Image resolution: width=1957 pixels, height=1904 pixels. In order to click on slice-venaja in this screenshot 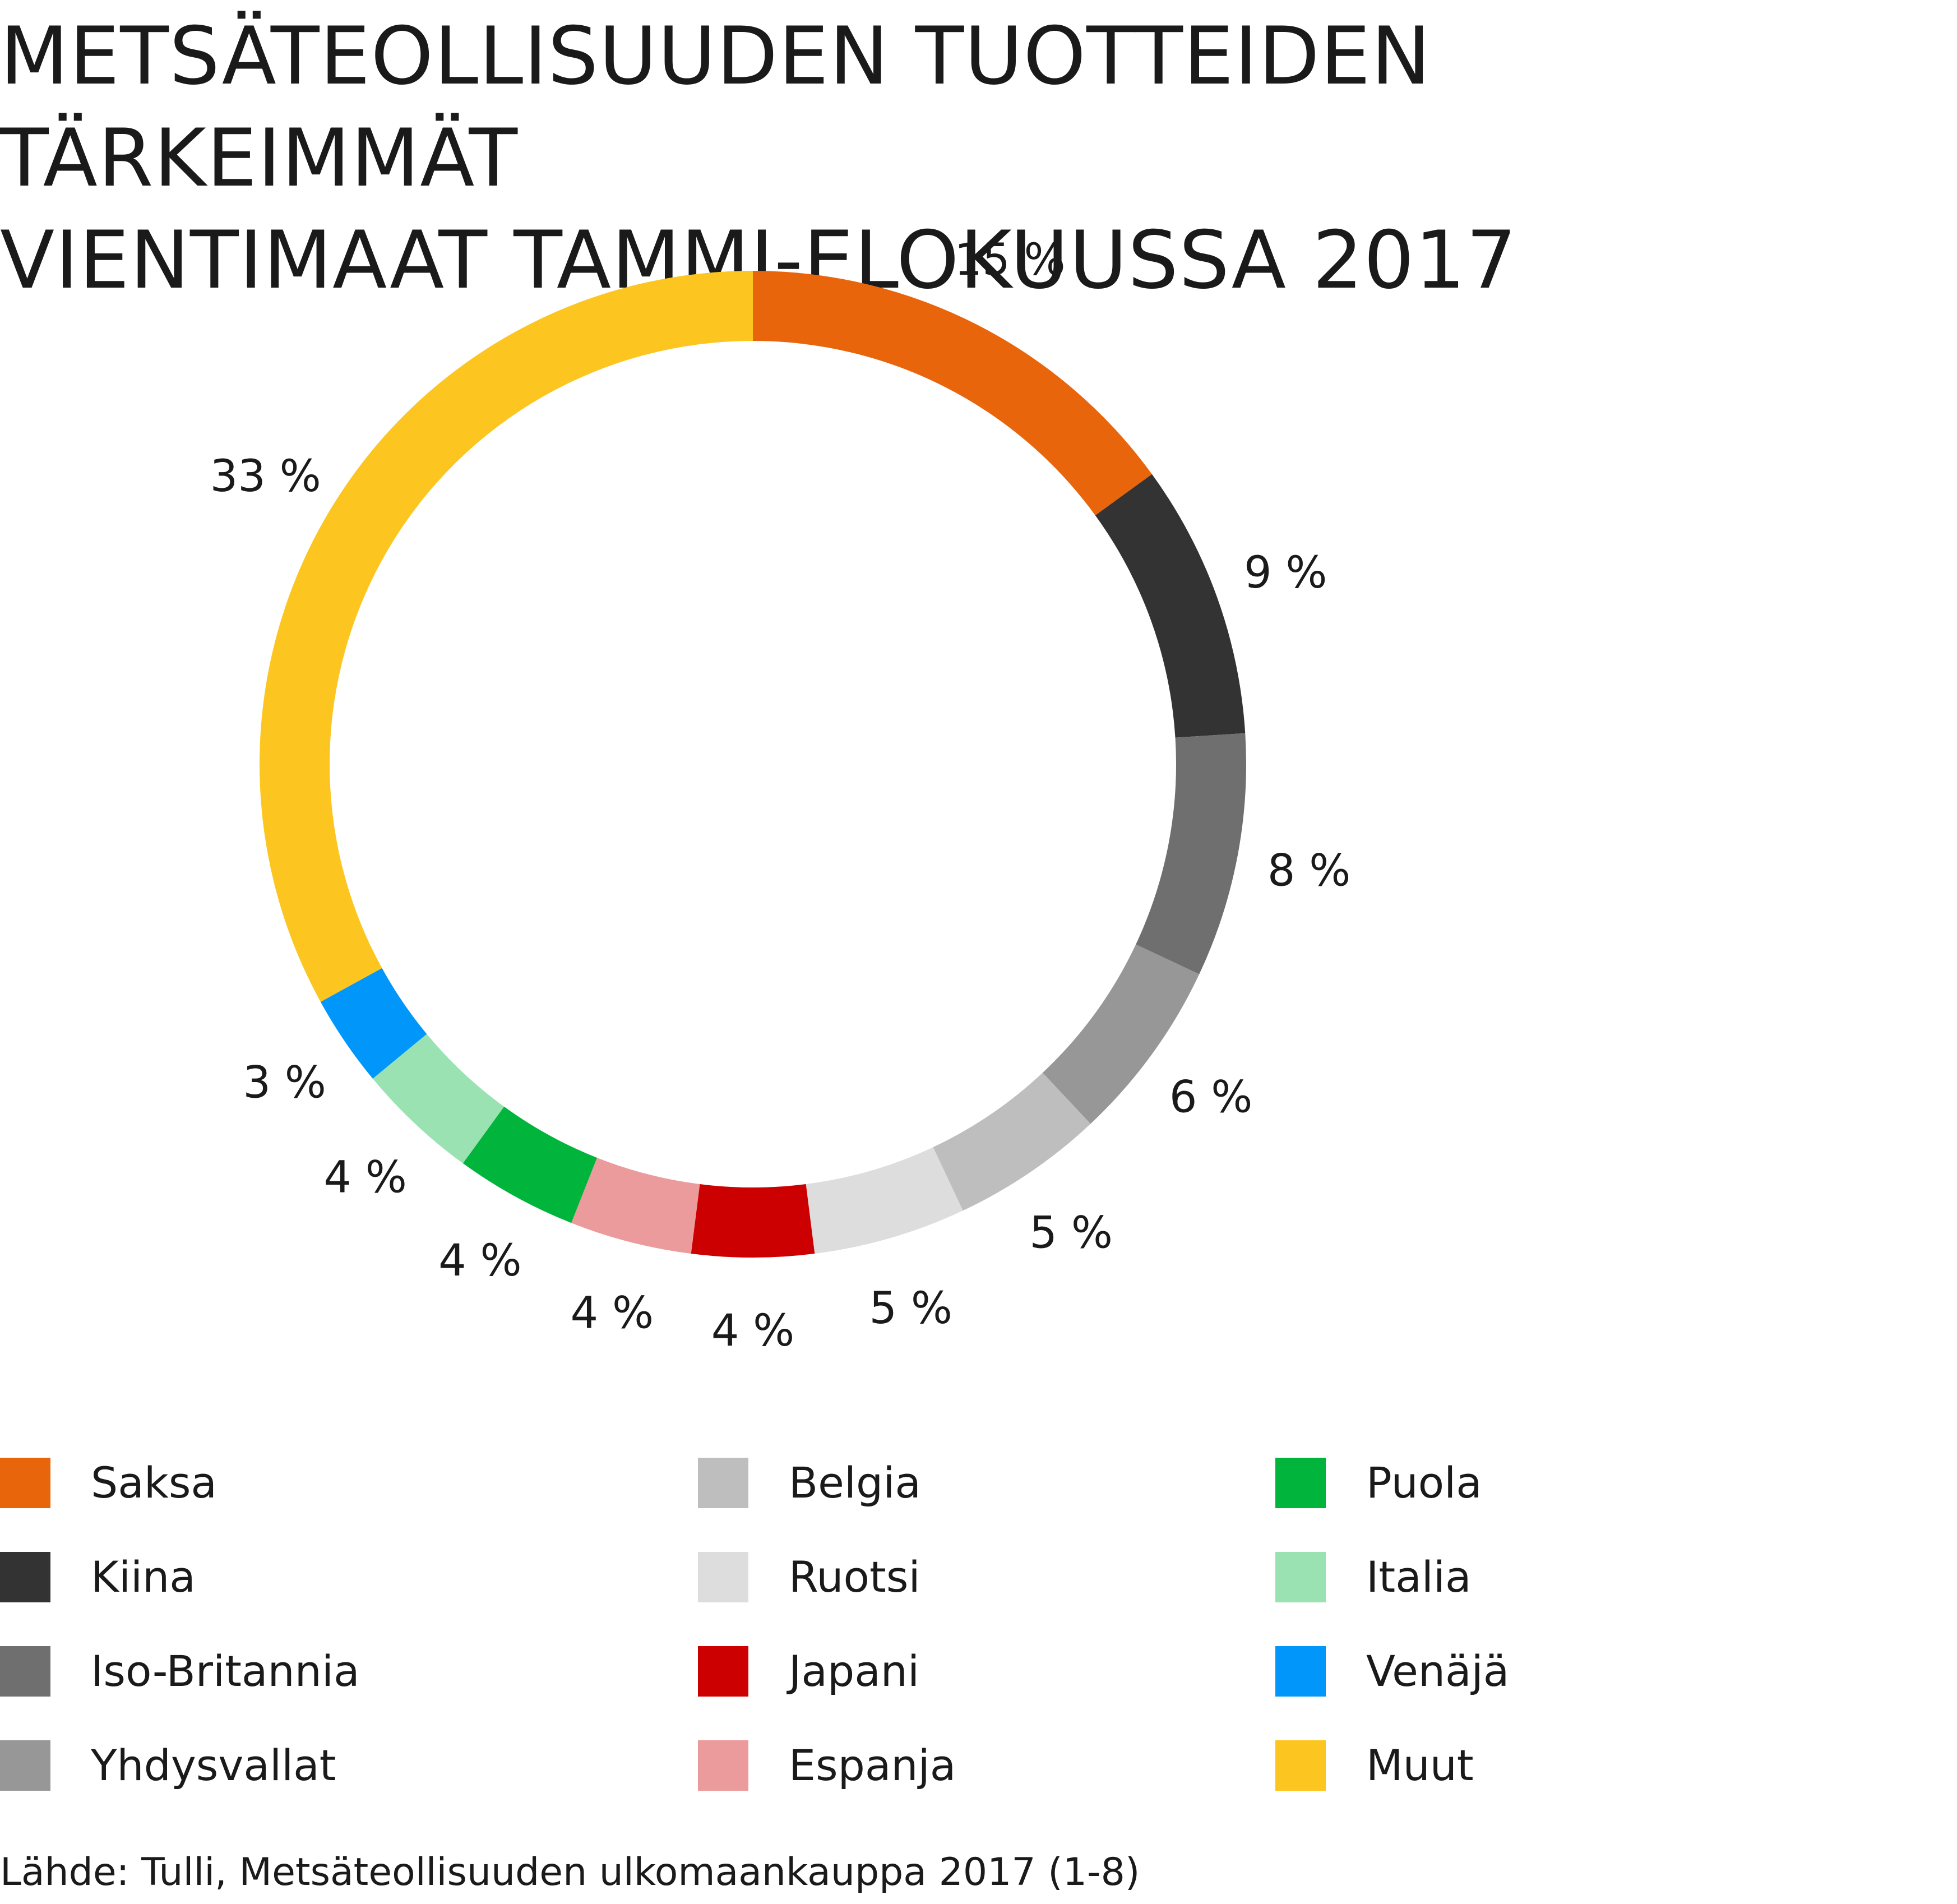, I will do `click(374, 1023)`.